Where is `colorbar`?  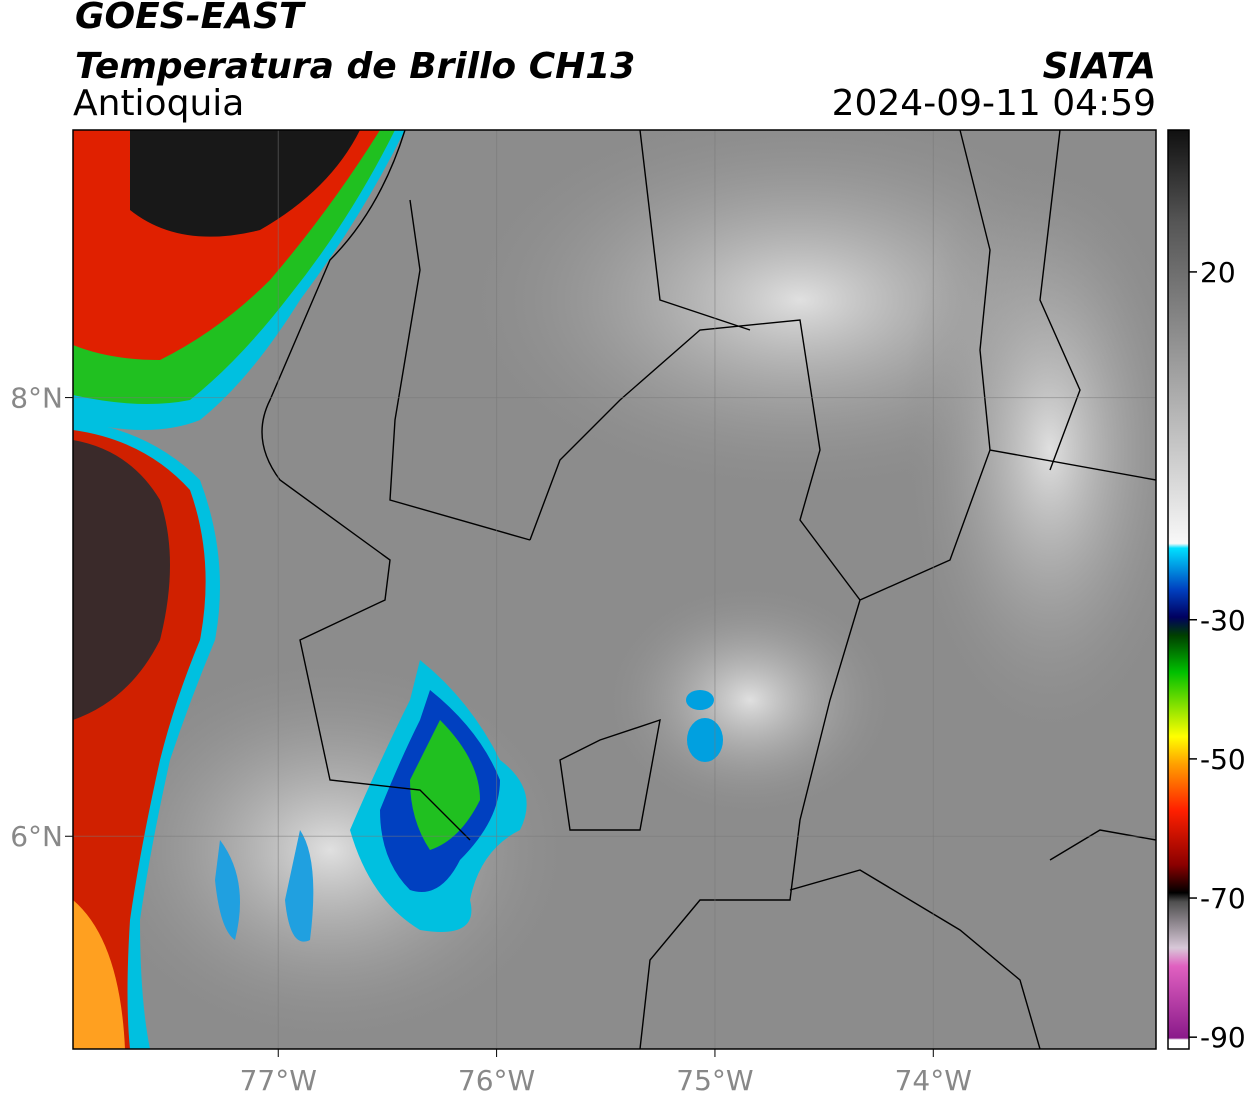 colorbar is located at coordinates (1178, 589).